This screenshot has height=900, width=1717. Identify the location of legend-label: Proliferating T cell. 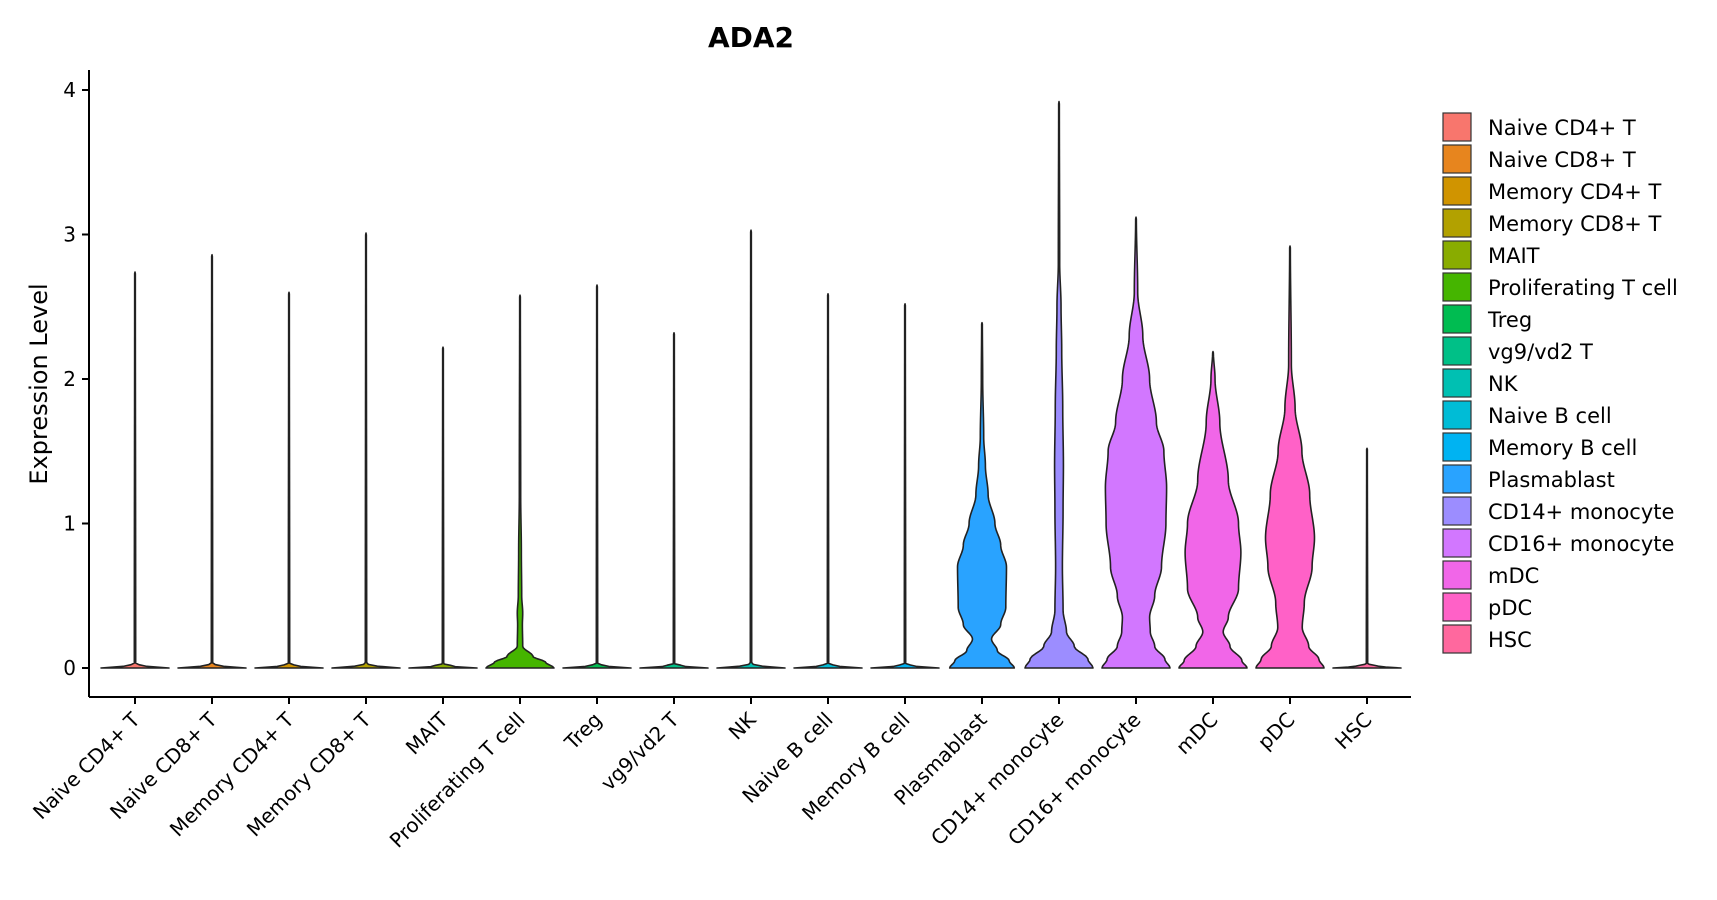
(1583, 288).